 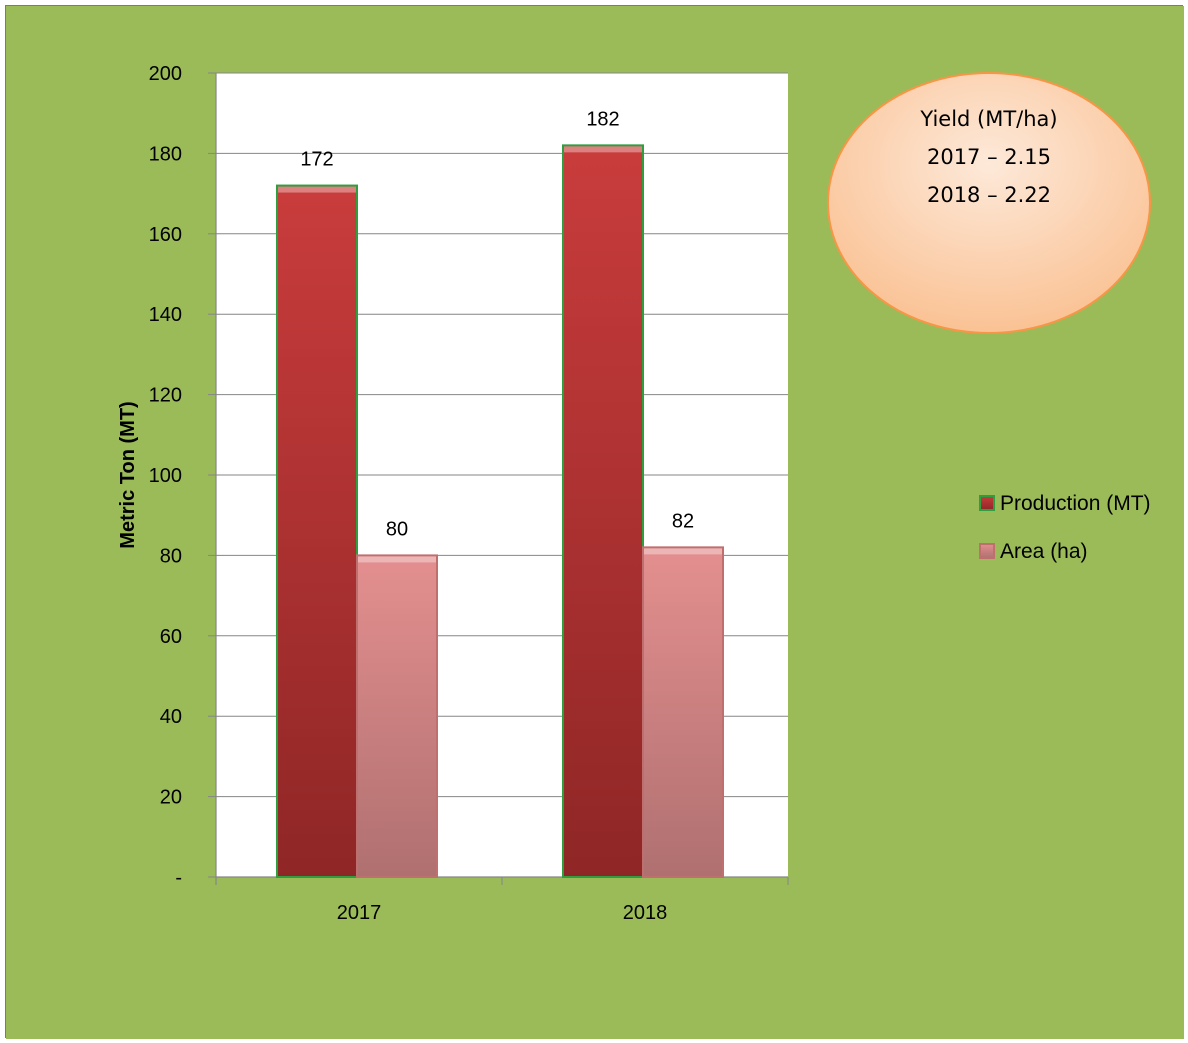 What do you see at coordinates (165, 154) in the screenshot?
I see `y-tick-label: 180` at bounding box center [165, 154].